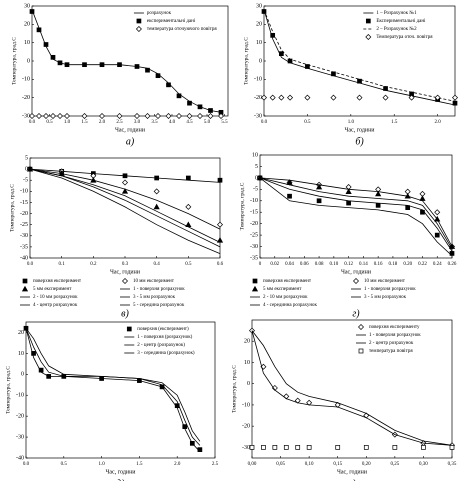  Describe the element at coordinates (57, 281) in the screenshot. I see `legend-label: поверхня експеримент` at that location.